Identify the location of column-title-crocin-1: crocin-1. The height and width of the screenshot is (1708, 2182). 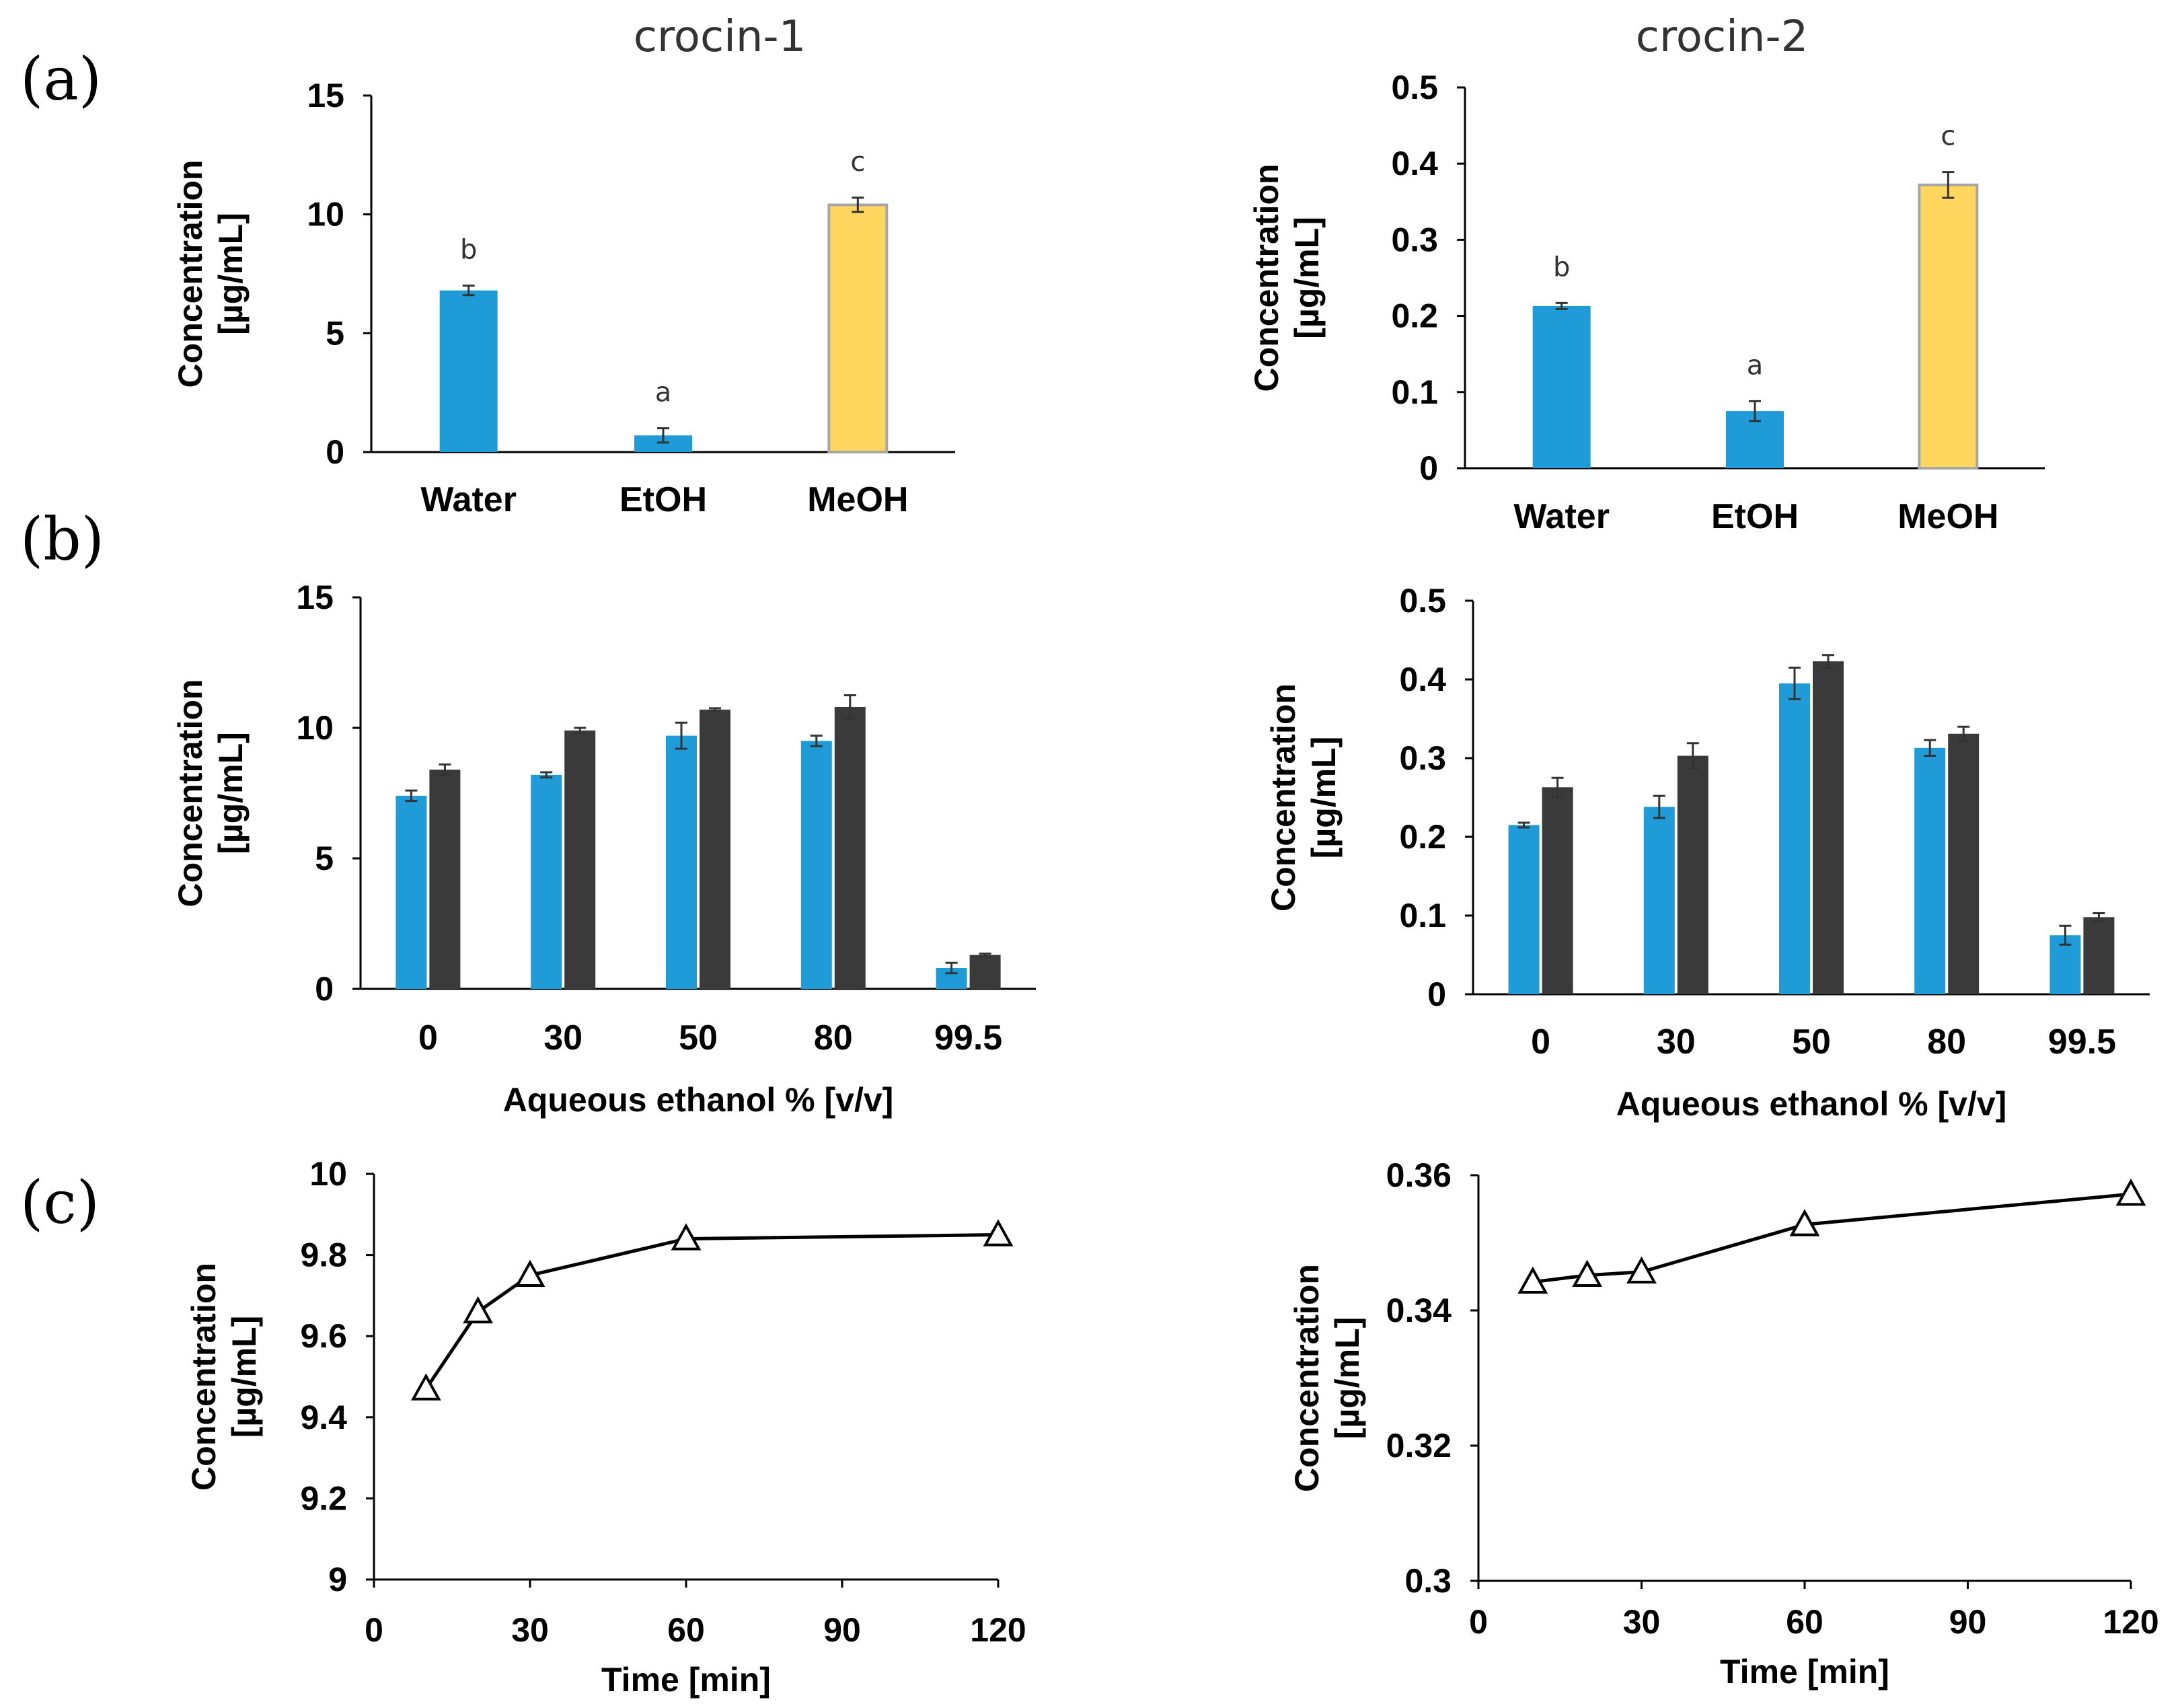
(720, 37).